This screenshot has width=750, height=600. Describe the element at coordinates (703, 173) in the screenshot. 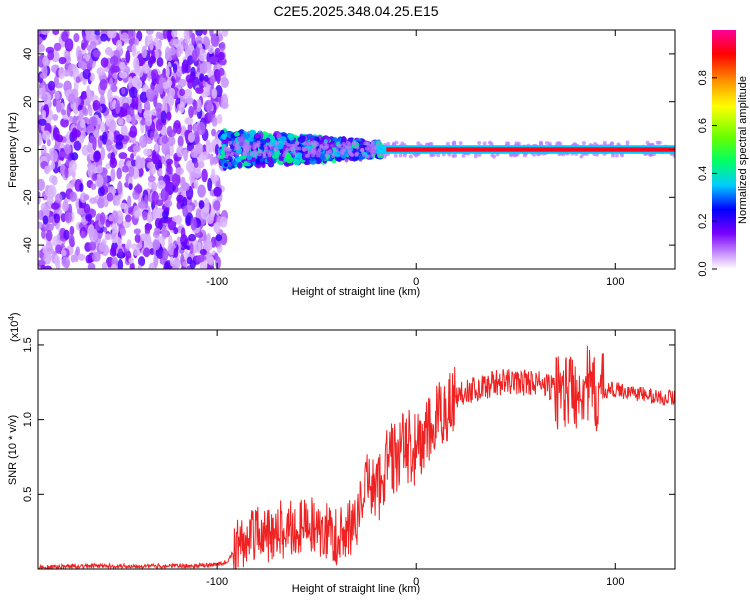

I see `colorbar-tick-label: 0.4` at that location.